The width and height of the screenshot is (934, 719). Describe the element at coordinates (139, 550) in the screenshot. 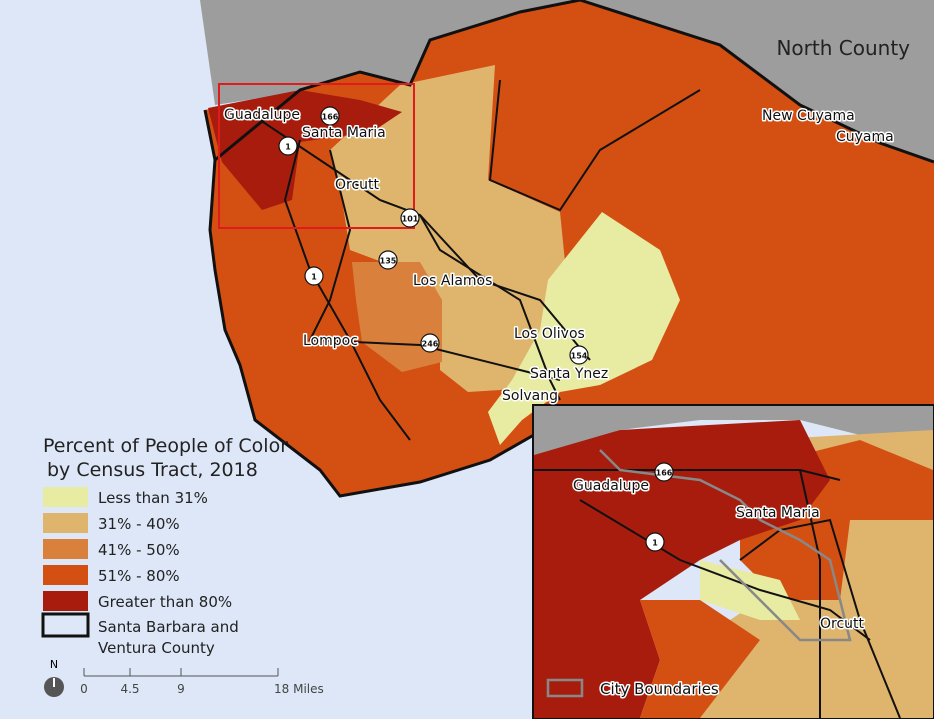

I see `legend-label: 41% - 50%` at that location.